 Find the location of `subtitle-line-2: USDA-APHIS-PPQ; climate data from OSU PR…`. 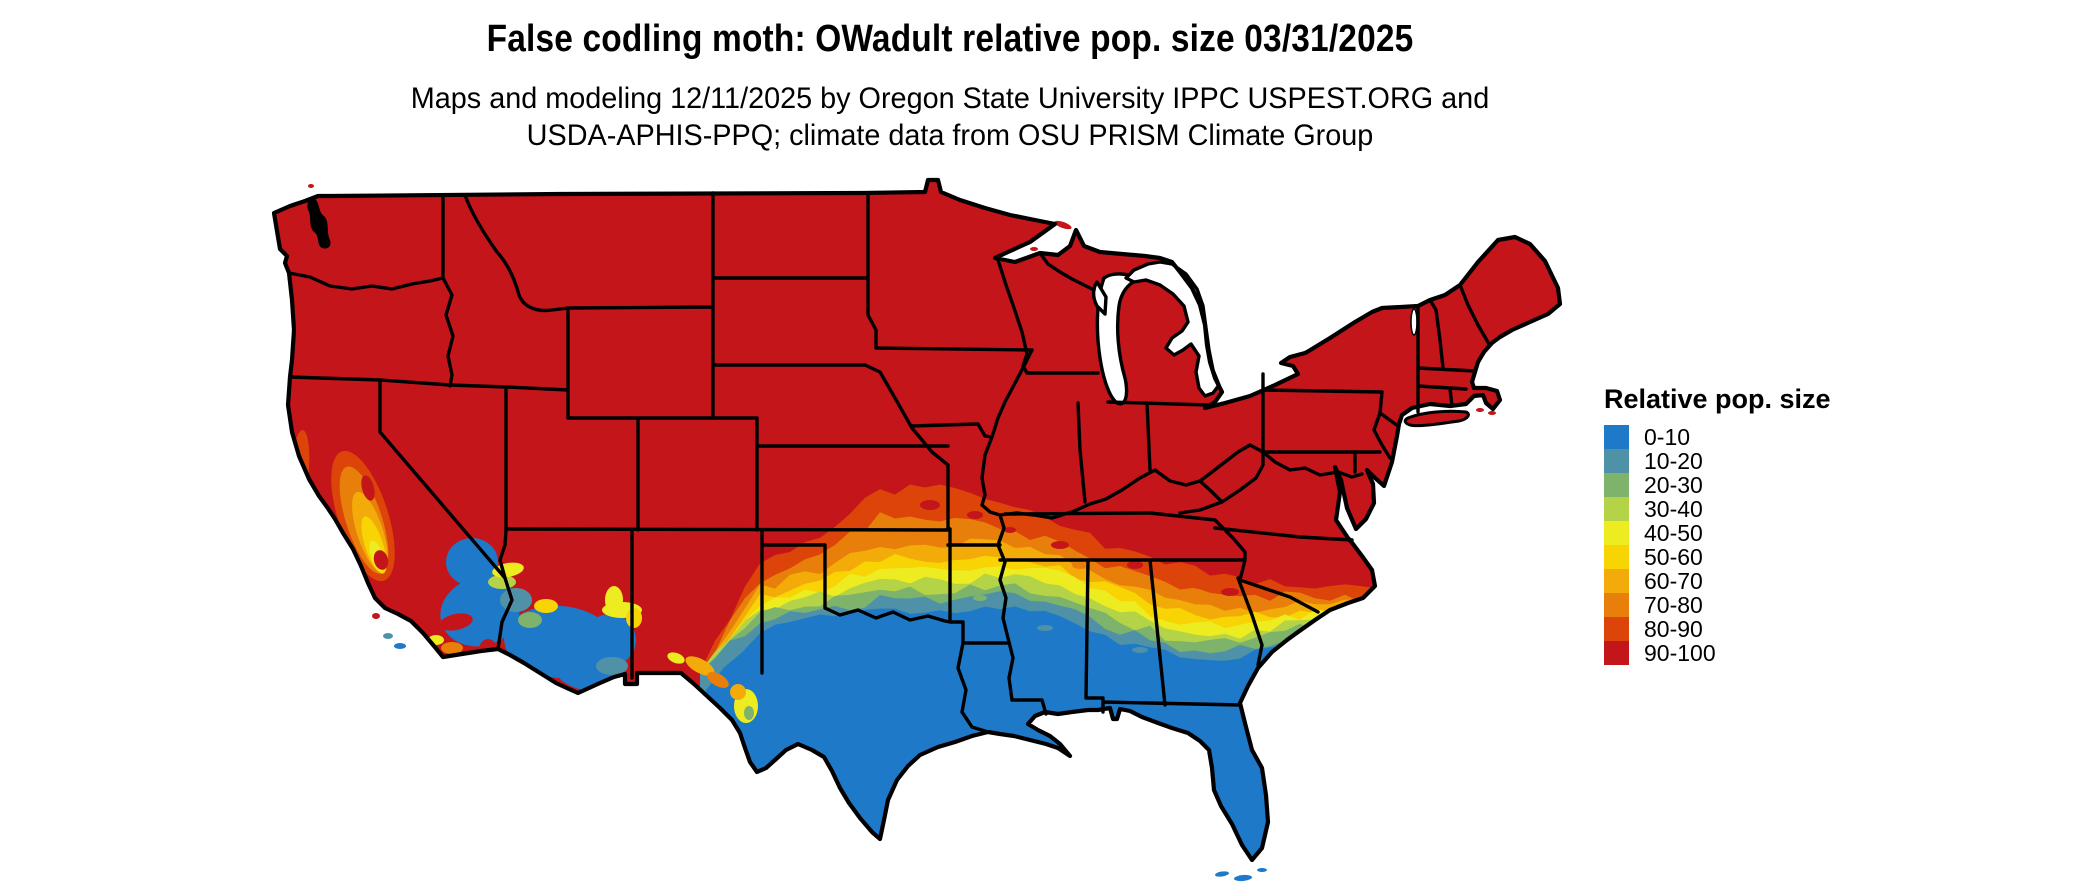

subtitle-line-2: USDA-APHIS-PPQ; climate data from OSU PR… is located at coordinates (950, 135).